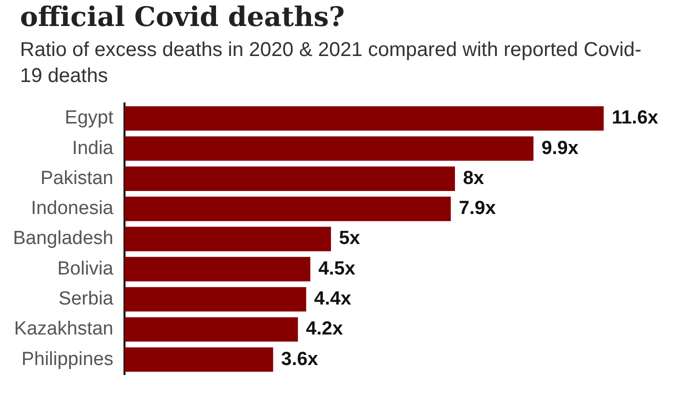  What do you see at coordinates (63, 239) in the screenshot?
I see `y-tick-label: Bangladesh` at bounding box center [63, 239].